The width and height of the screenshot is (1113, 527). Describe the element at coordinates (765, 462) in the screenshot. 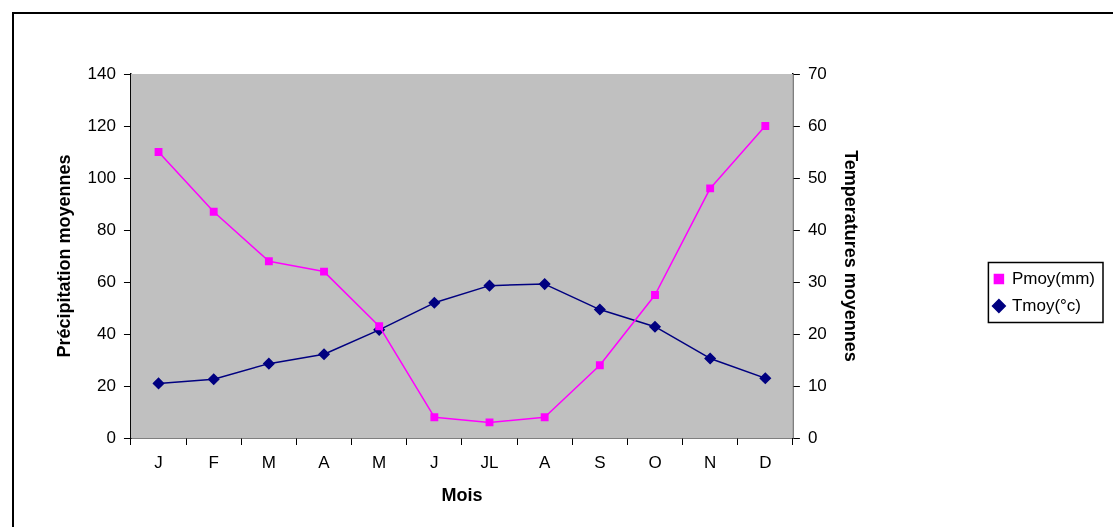

I see `x-tick-label: D` at that location.